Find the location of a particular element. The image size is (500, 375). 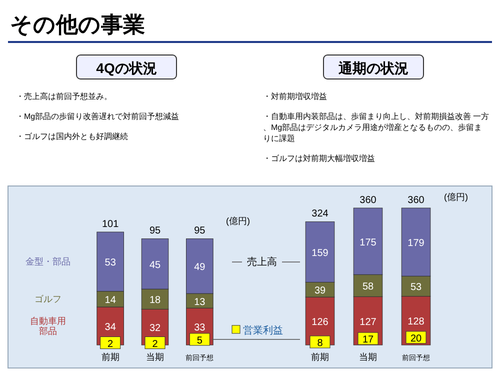

data-label: 175 is located at coordinates (368, 242).